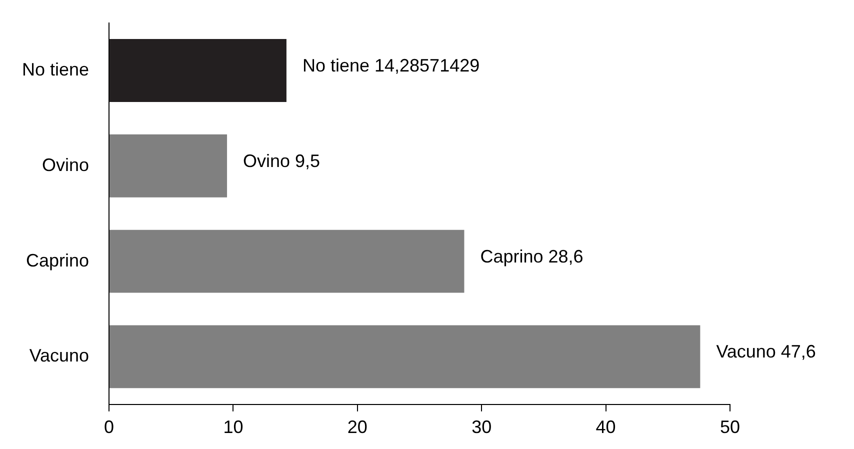 This screenshot has width=854, height=449. I want to click on x-tick-label: 40, so click(606, 427).